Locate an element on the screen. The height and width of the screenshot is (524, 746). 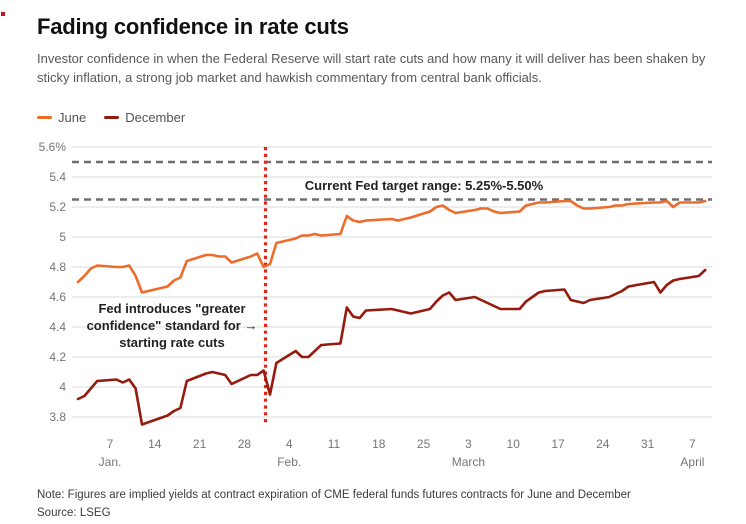
y-tick-label: 4.2 is located at coordinates (57, 357).